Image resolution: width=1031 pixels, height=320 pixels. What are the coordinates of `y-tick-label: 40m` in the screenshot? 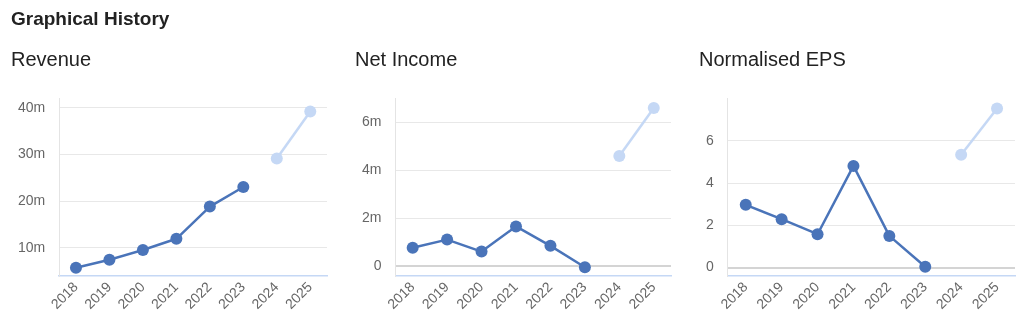 It's located at (32, 106).